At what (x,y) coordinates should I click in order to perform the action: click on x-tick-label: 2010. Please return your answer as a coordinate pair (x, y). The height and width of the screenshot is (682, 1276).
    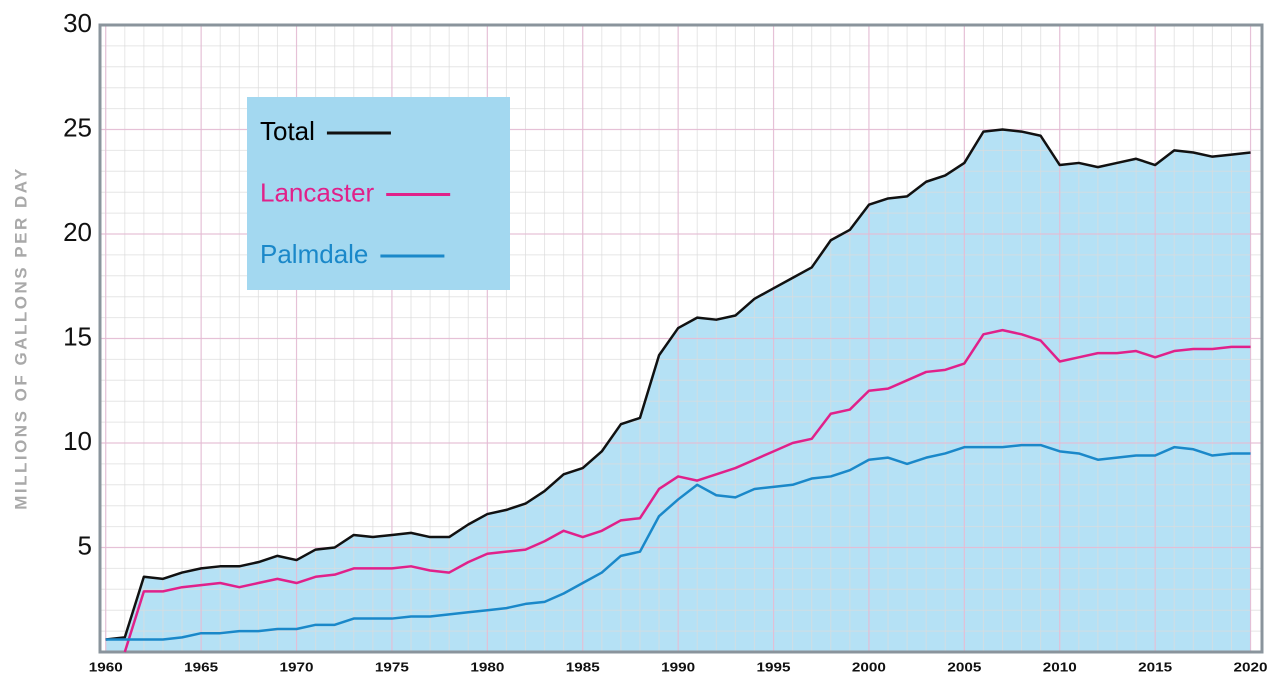
    Looking at the image, I should click on (1060, 666).